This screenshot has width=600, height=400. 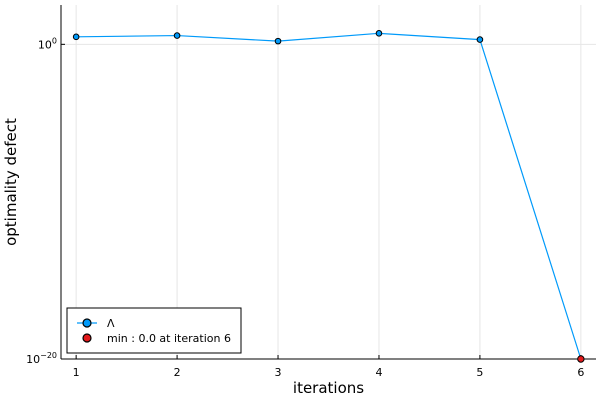 I want to click on legend-box, so click(x=154, y=330).